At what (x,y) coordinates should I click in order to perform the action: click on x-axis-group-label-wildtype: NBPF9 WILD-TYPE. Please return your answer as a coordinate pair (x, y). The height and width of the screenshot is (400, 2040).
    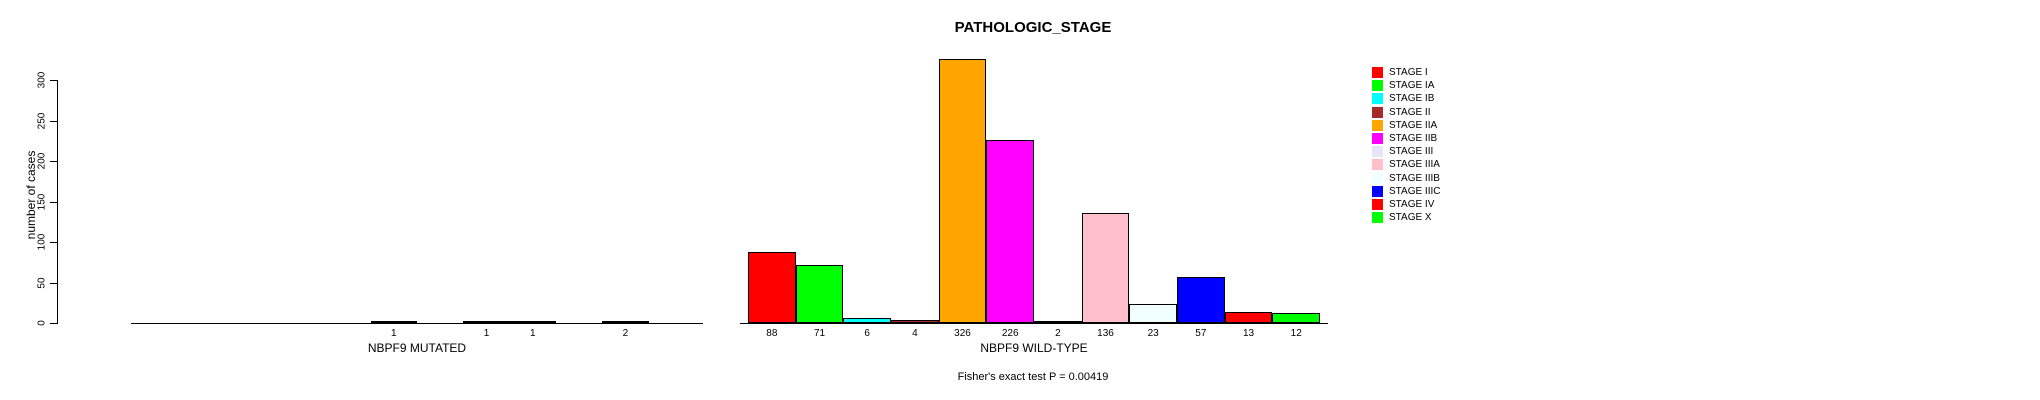
    Looking at the image, I should click on (1034, 348).